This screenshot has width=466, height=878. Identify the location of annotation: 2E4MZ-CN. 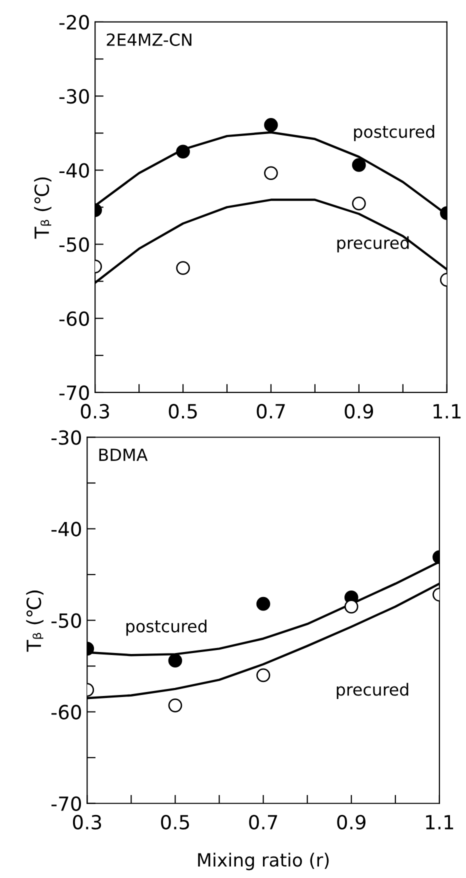
(149, 39).